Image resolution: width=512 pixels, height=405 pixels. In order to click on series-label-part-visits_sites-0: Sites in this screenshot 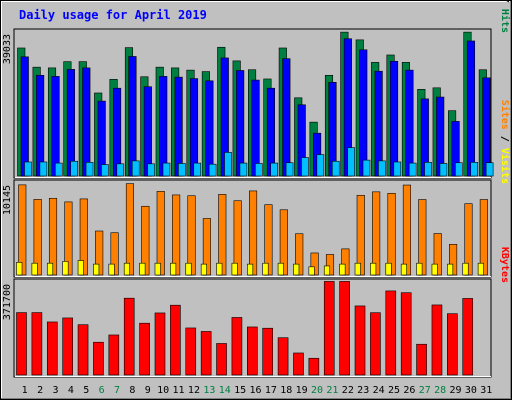, I will do `click(505, 115)`.